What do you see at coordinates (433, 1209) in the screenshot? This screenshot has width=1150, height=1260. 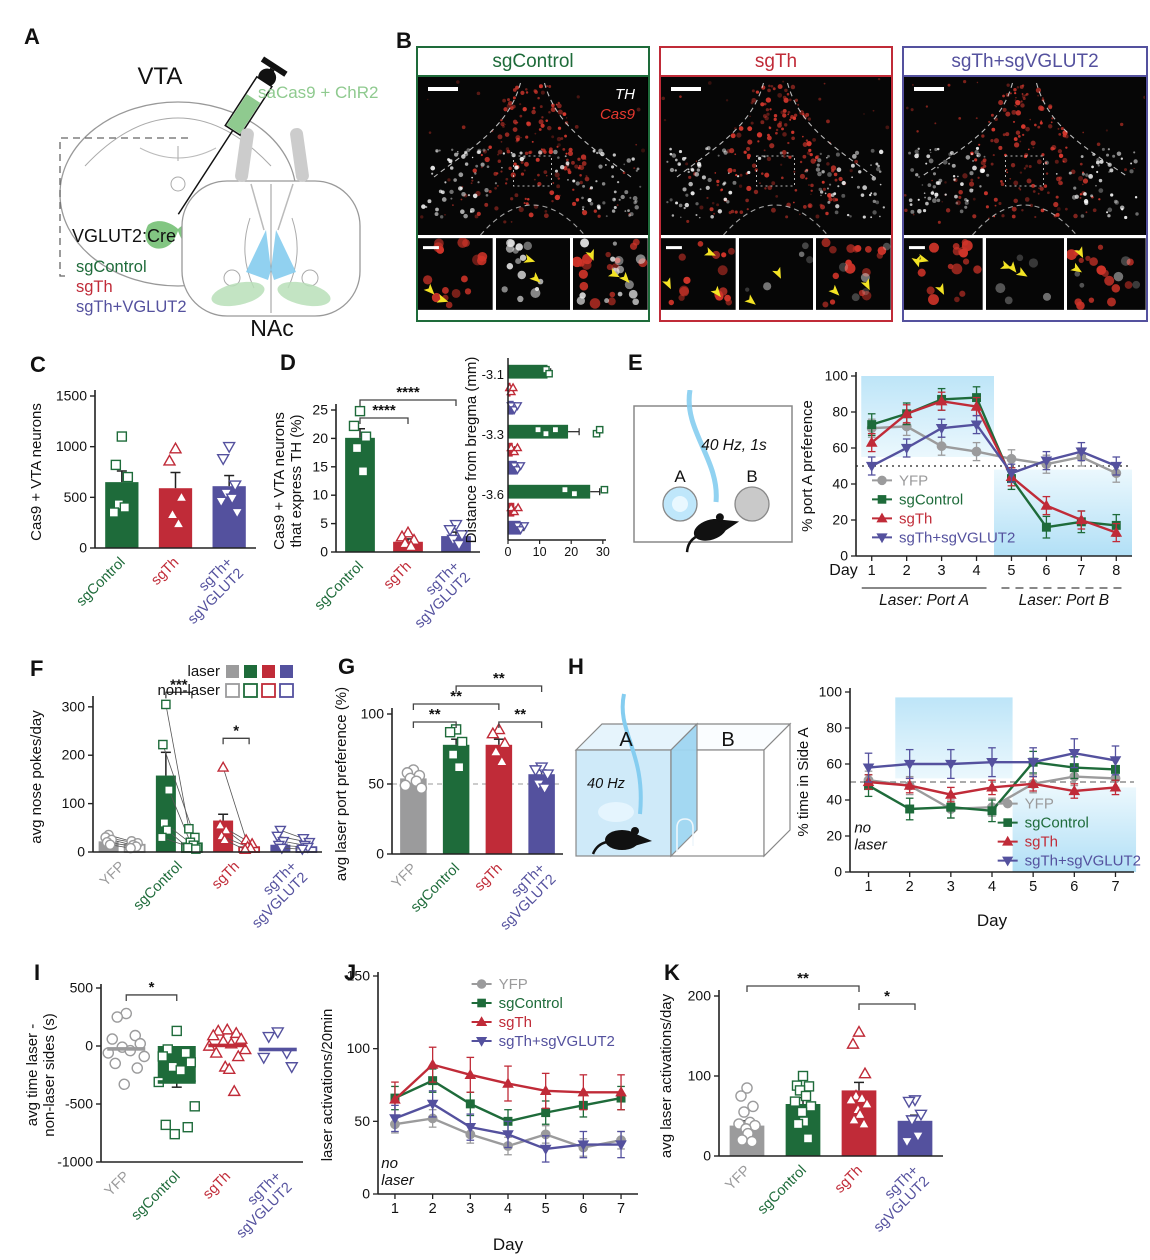 I see `svg-text: 2` at bounding box center [433, 1209].